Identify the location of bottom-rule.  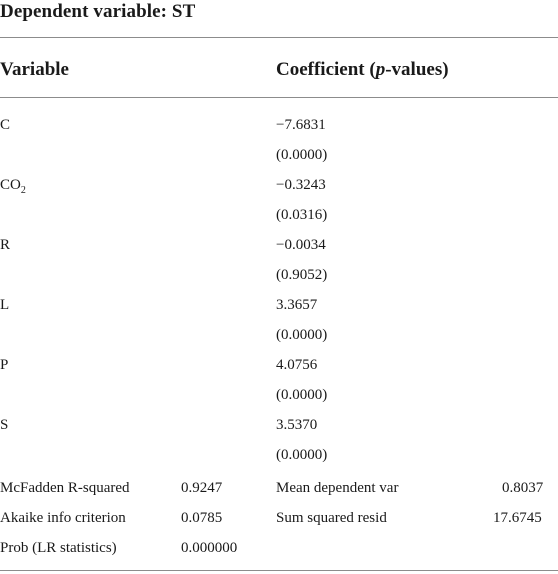
(279, 570).